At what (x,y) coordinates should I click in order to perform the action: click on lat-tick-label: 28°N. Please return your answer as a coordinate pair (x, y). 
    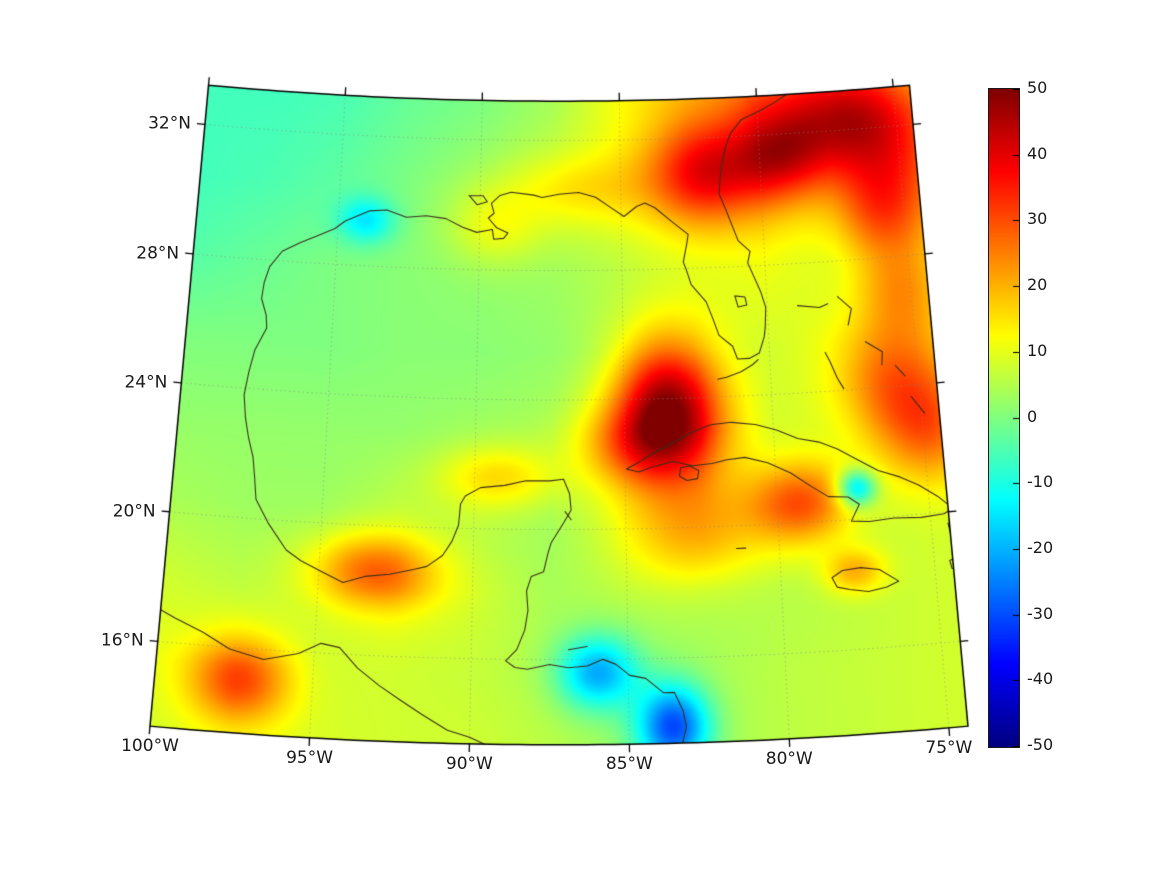
    Looking at the image, I should click on (158, 253).